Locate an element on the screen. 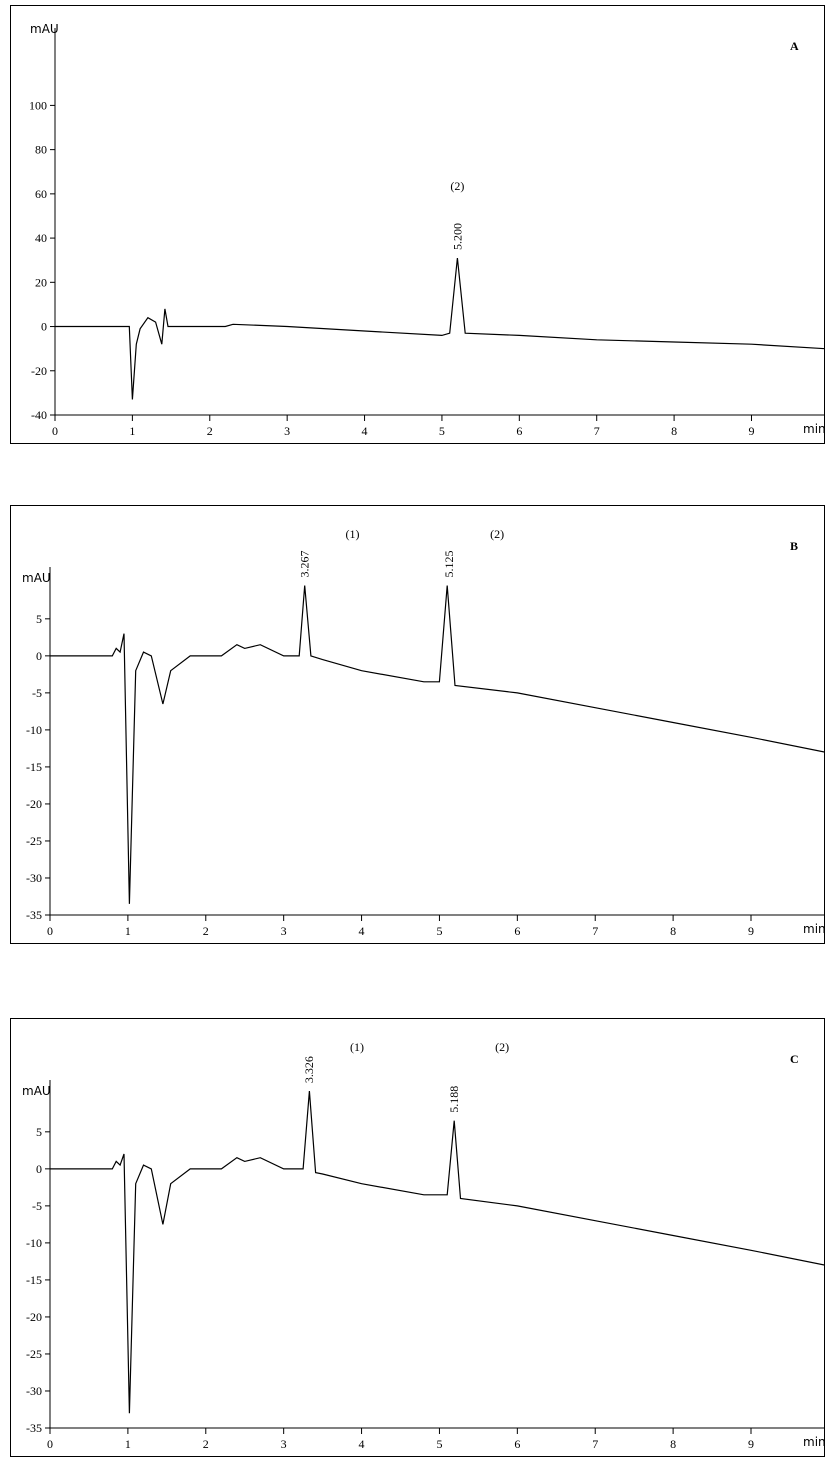 Image resolution: width=825 pixels, height=1461 pixels. panel-letter: C is located at coordinates (794, 1059).